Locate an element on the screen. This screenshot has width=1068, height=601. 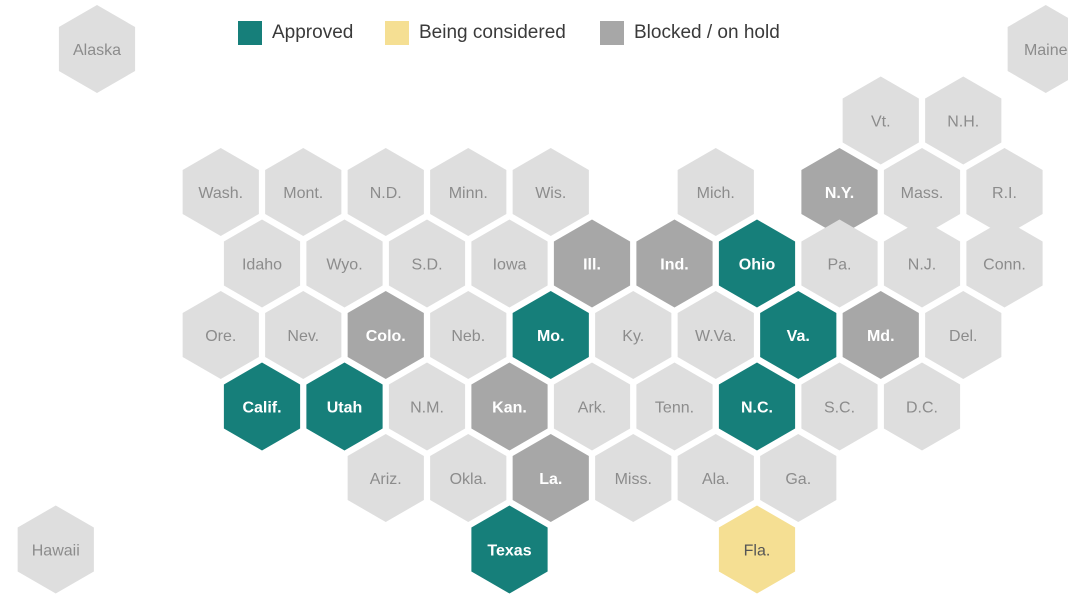
state-tile-ohio: Ohio is located at coordinates (757, 263).